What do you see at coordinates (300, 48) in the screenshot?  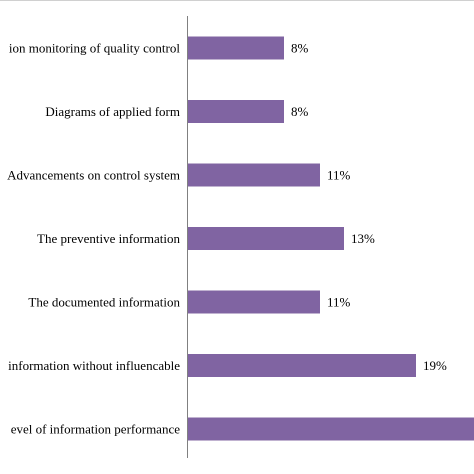 I see `value-label-0: 8%` at bounding box center [300, 48].